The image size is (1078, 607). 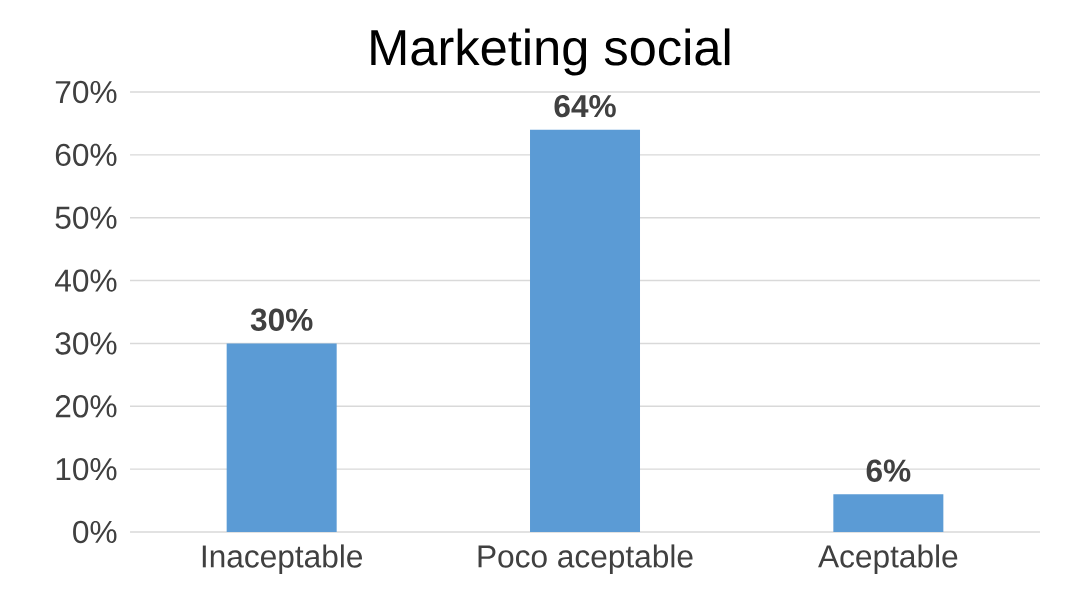 What do you see at coordinates (282, 559) in the screenshot?
I see `x-tick-label: Inaceptable` at bounding box center [282, 559].